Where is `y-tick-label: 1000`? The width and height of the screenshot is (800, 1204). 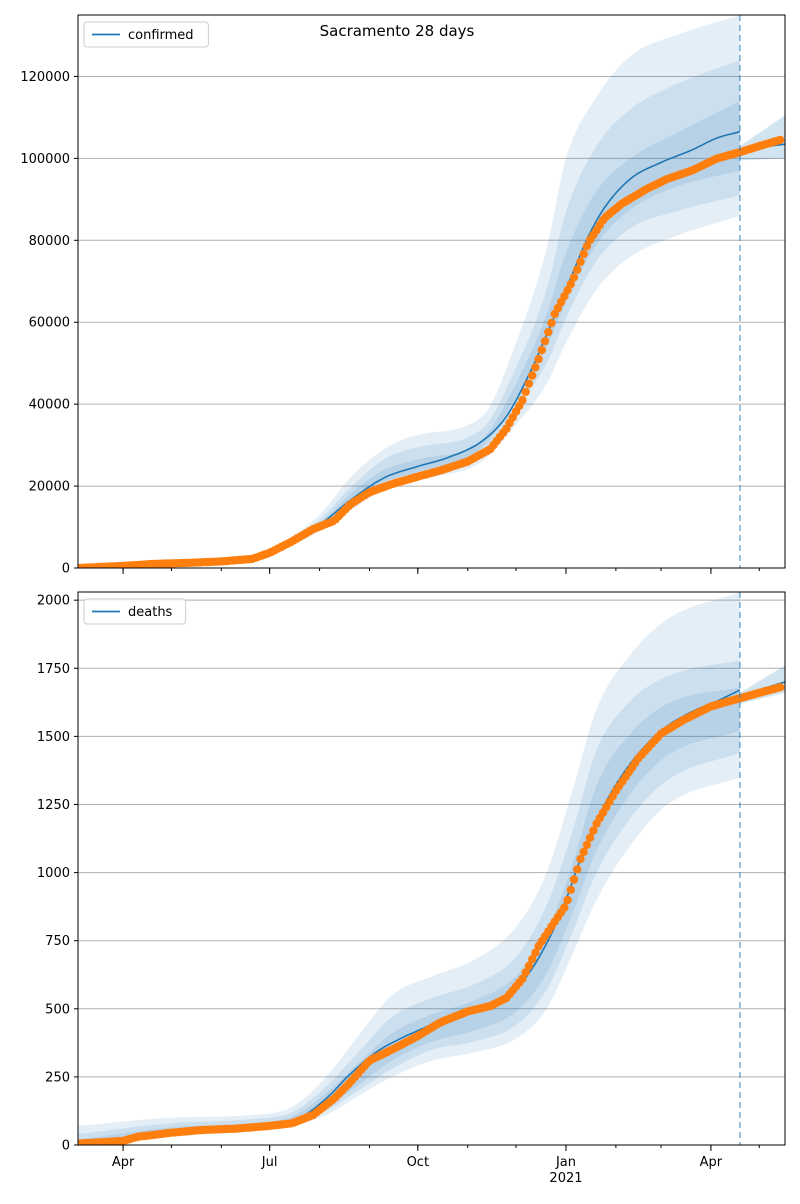
y-tick-label: 1000 is located at coordinates (53, 873).